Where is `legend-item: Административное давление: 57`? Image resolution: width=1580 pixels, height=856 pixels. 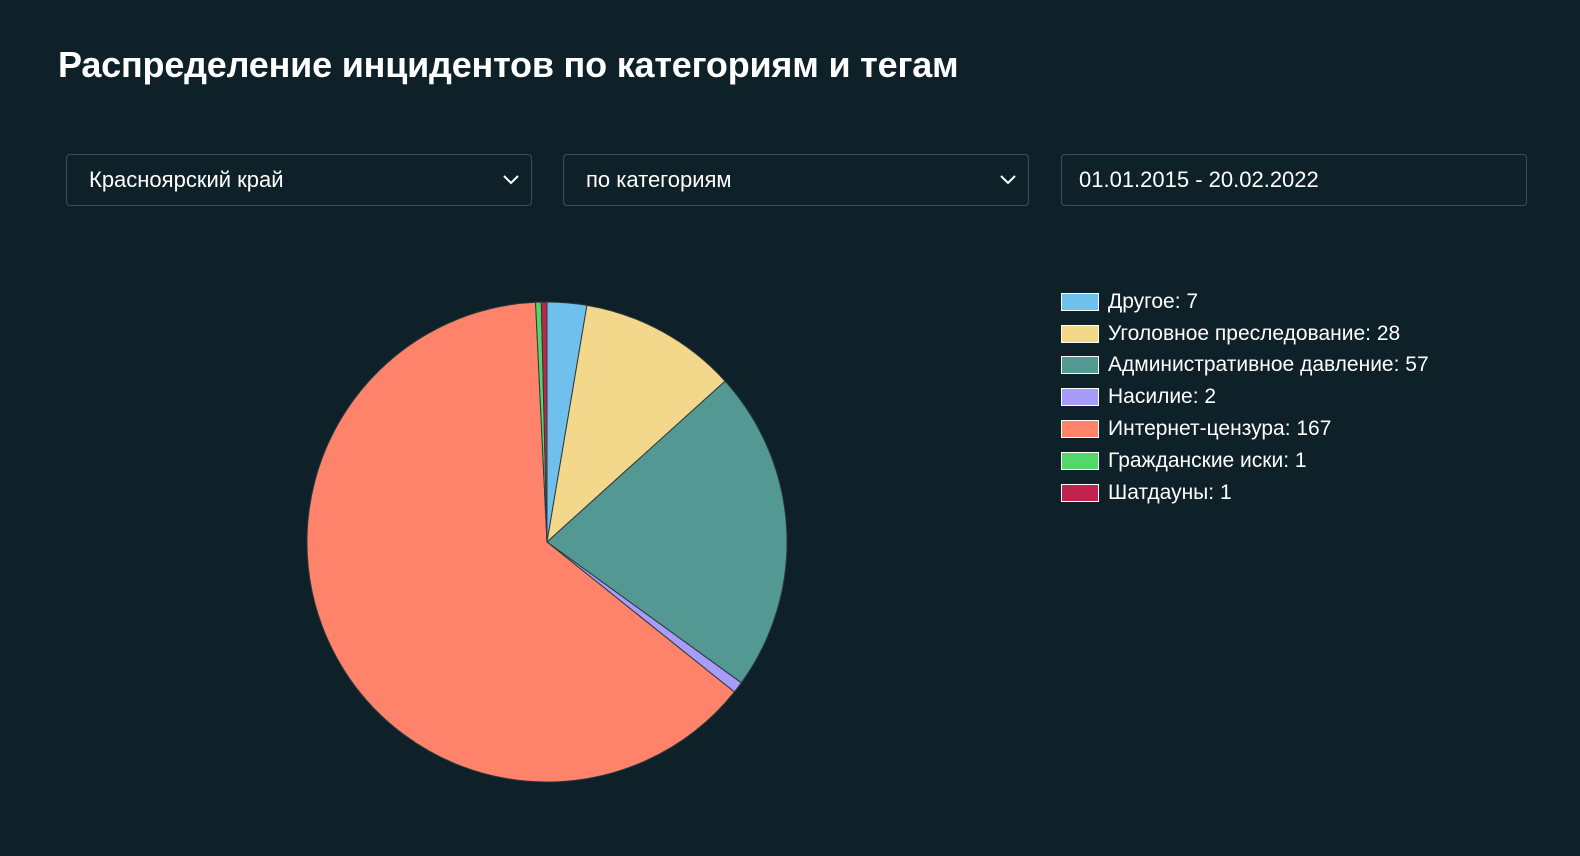 legend-item: Административное давление: 57 is located at coordinates (1245, 366).